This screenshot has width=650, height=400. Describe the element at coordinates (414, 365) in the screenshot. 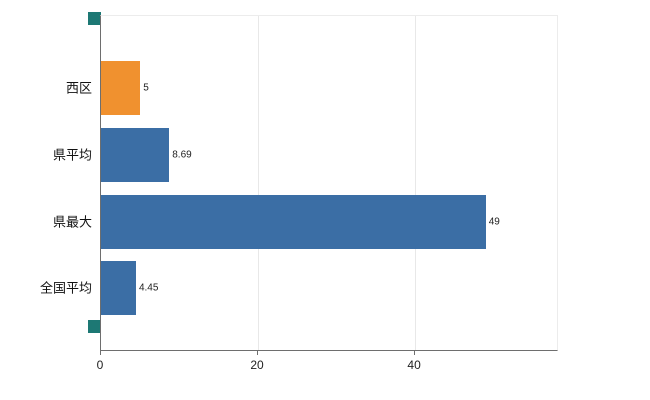

I see `x-tick-label: 40` at that location.